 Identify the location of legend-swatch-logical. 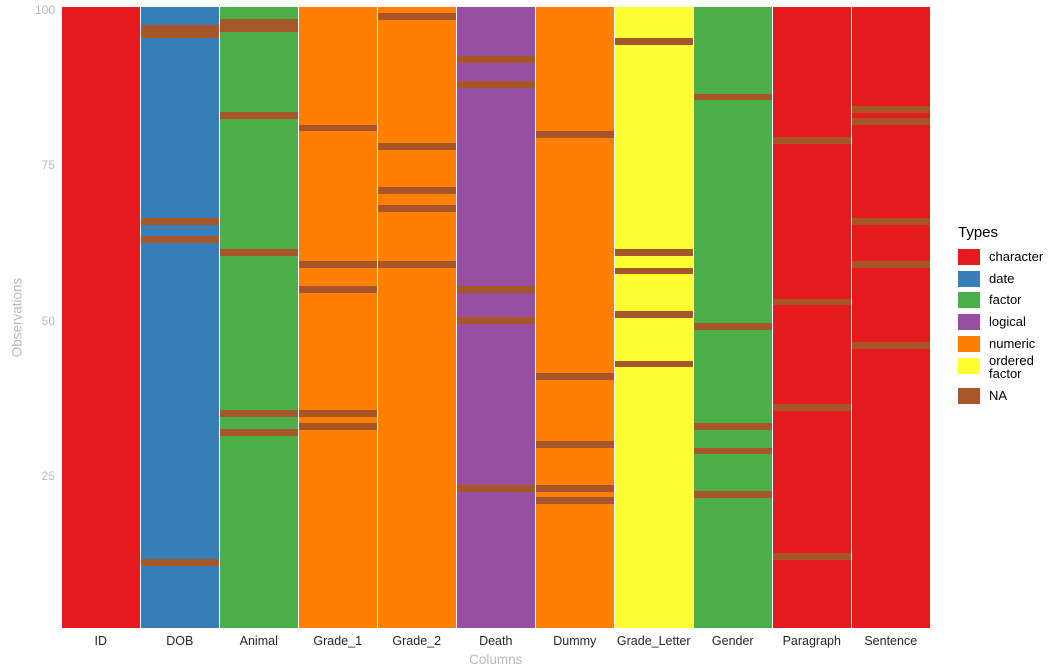
(969, 322).